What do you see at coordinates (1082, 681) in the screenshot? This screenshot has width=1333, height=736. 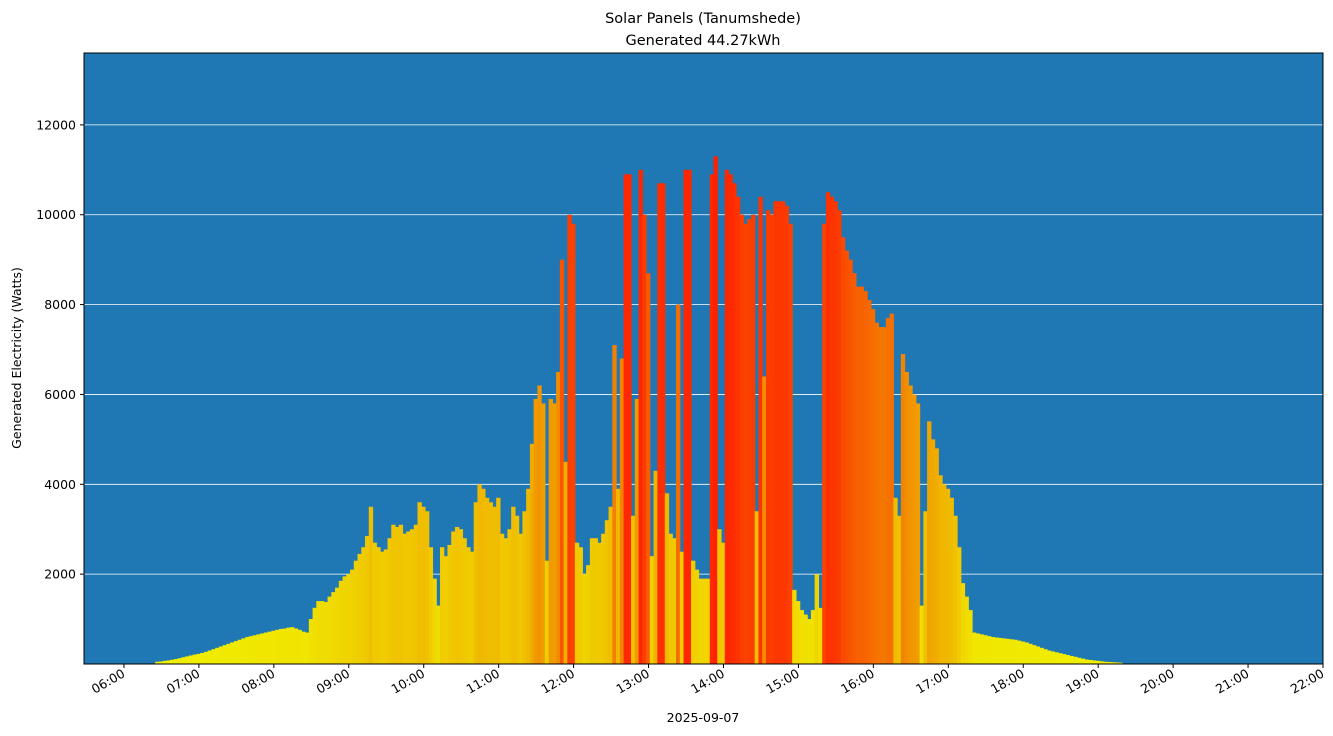 I see `x-tick-label: 19:00` at bounding box center [1082, 681].